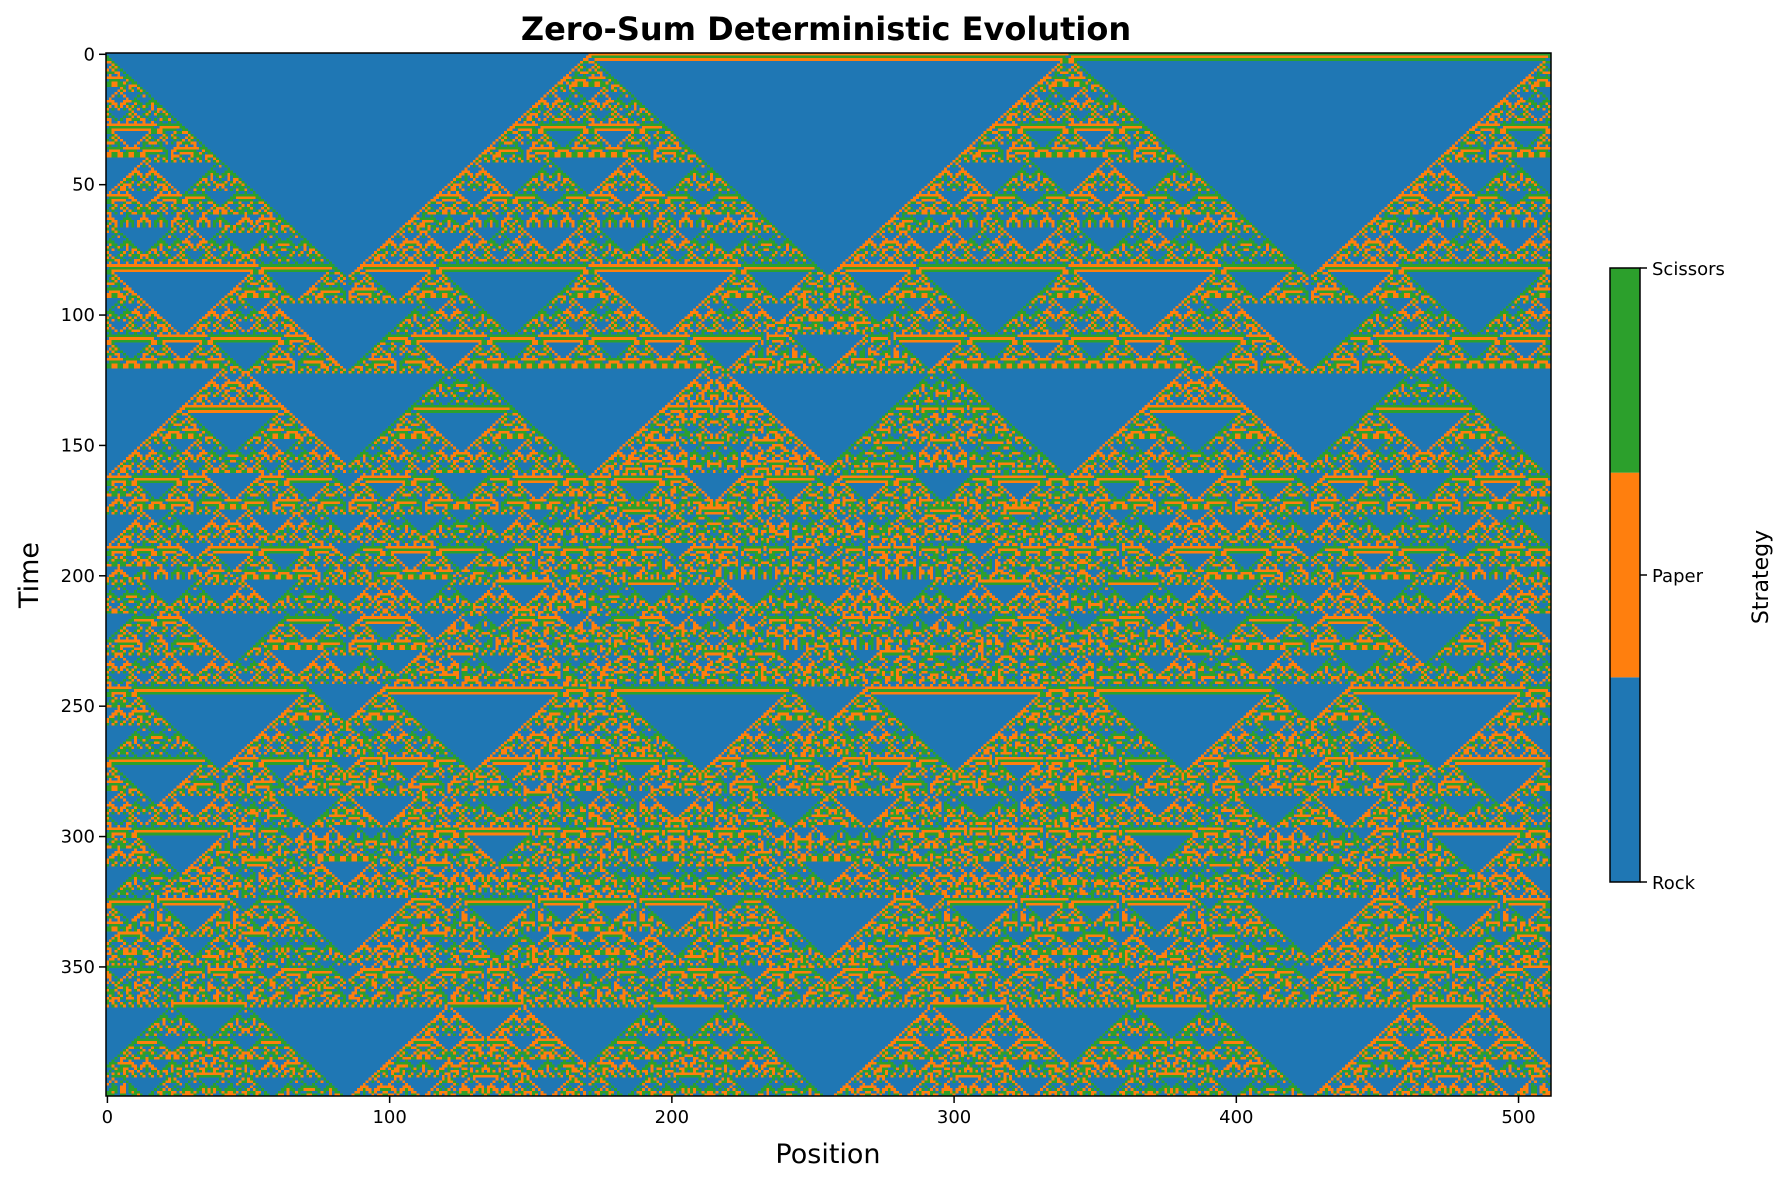 The width and height of the screenshot is (1786, 1182). What do you see at coordinates (107, 1117) in the screenshot?
I see `x-tick-label: 0` at bounding box center [107, 1117].